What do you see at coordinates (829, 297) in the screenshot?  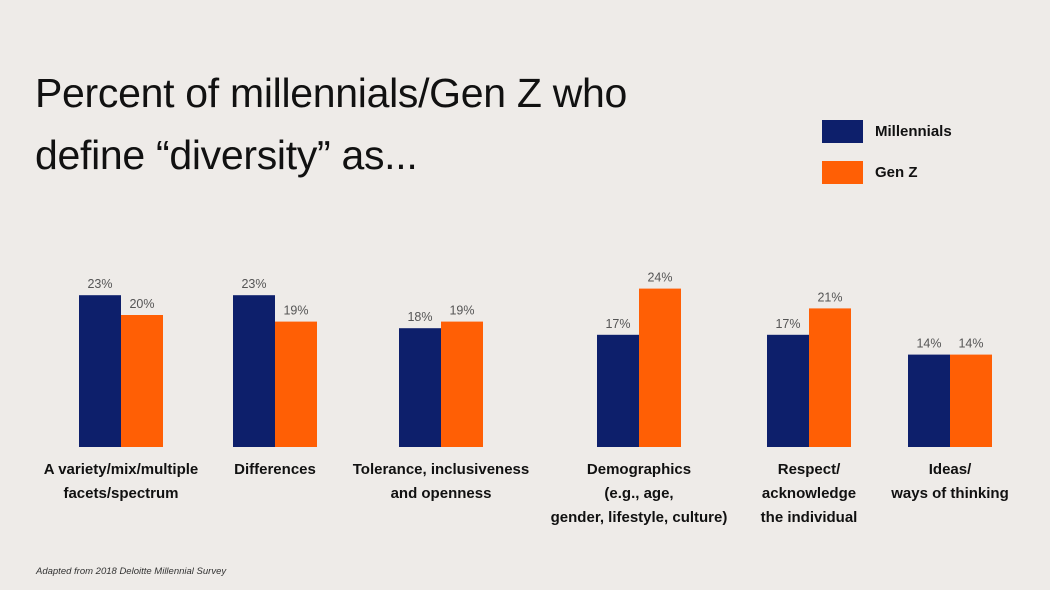 I see `data-label-gen-z-5: 21%` at bounding box center [829, 297].